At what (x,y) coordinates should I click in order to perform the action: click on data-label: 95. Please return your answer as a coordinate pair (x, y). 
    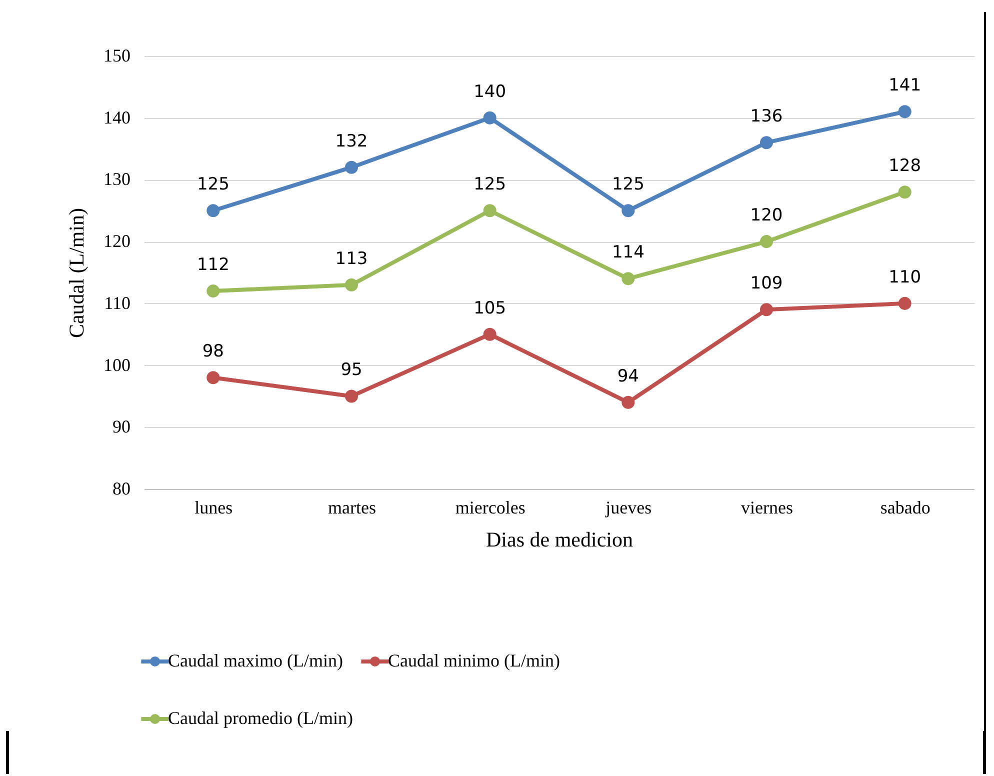
    Looking at the image, I should click on (351, 370).